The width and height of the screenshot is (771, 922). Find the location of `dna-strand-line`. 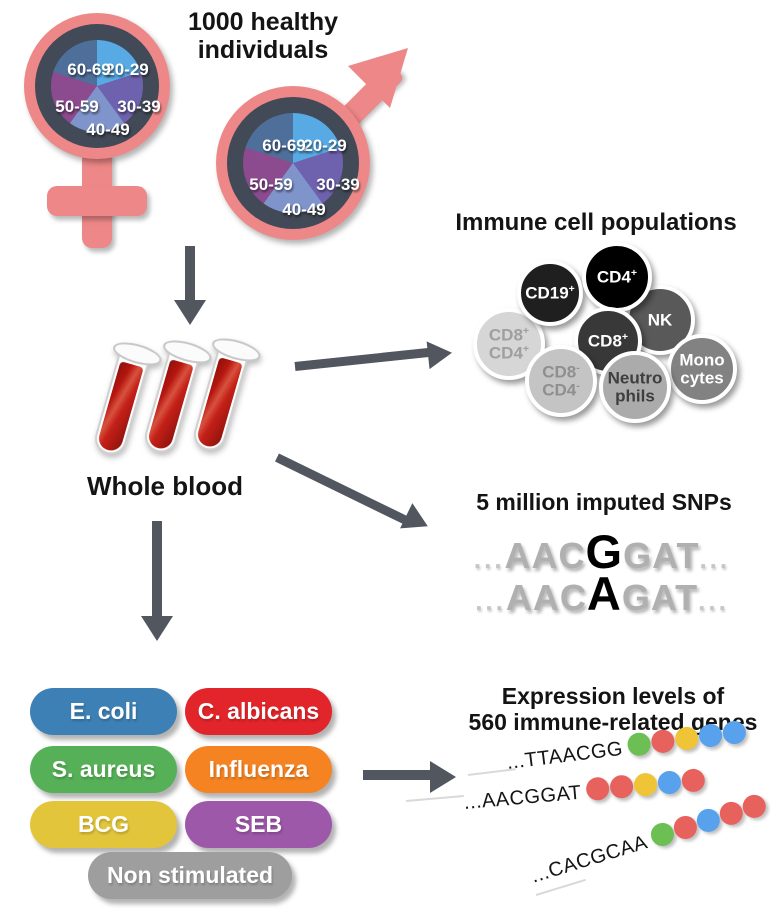

dna-strand-line is located at coordinates (434, 798).